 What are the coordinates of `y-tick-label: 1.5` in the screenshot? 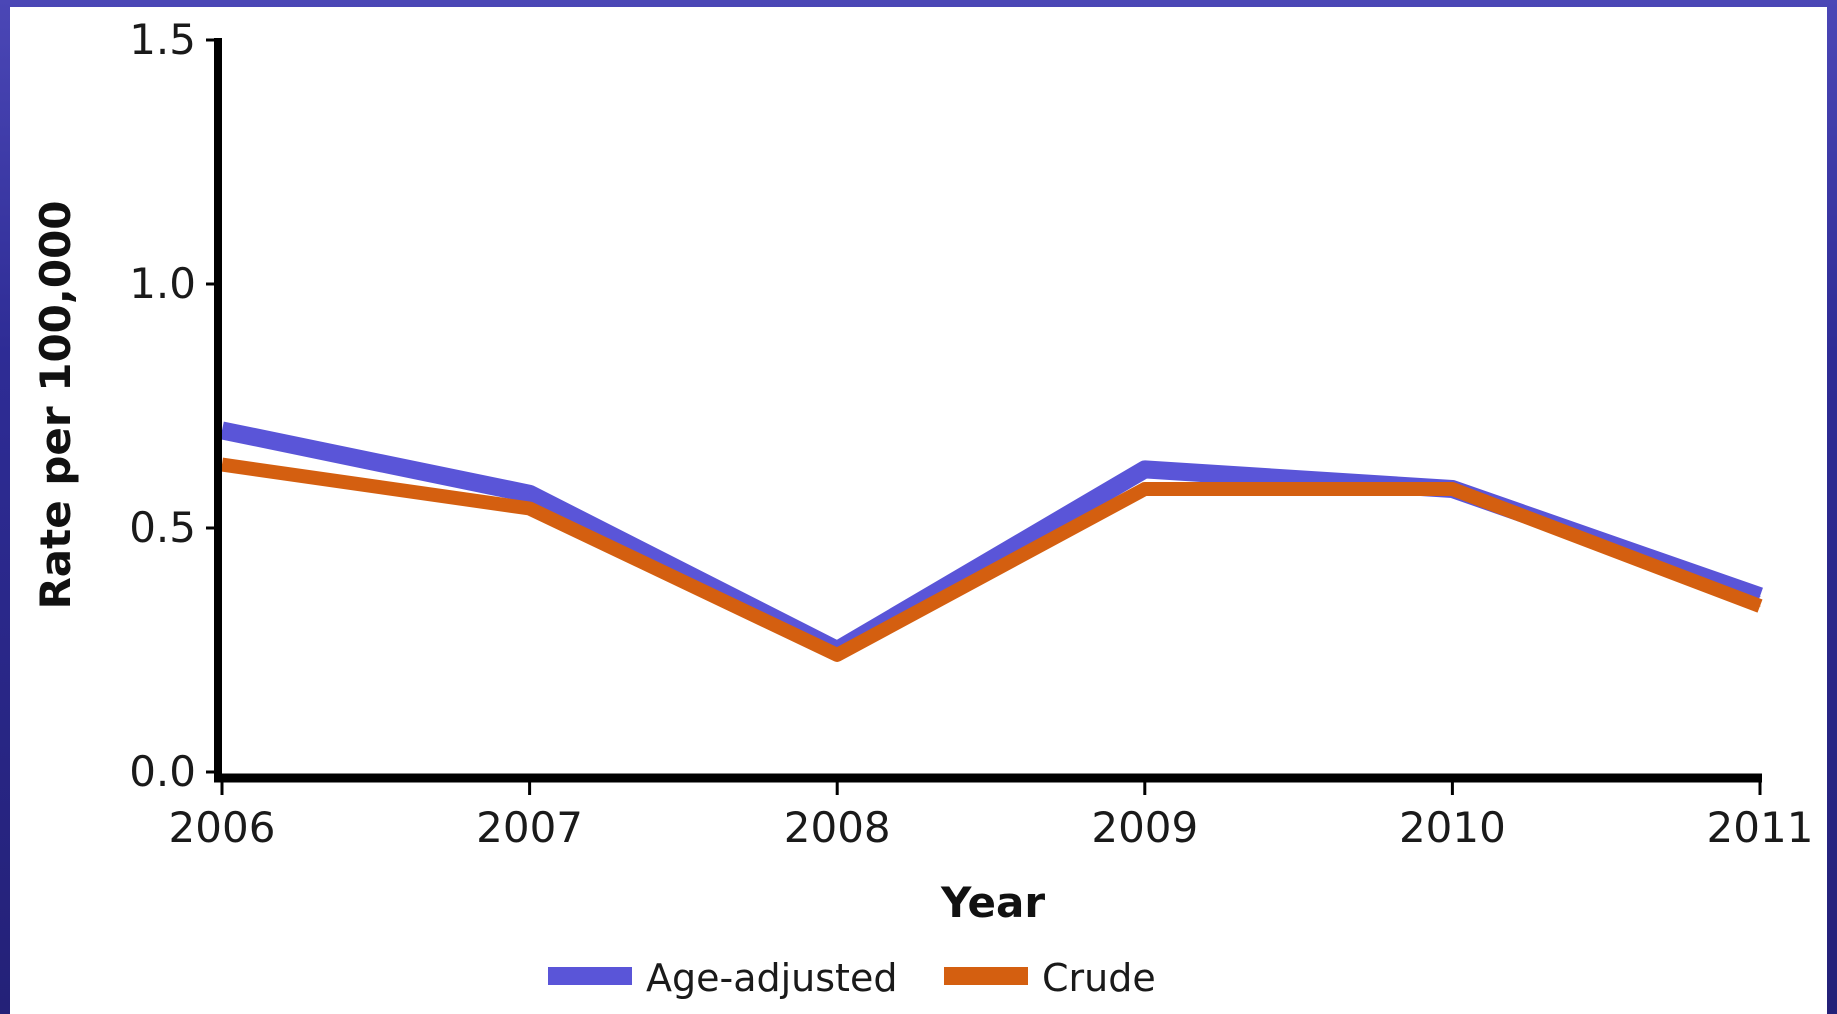 It's located at (162, 39).